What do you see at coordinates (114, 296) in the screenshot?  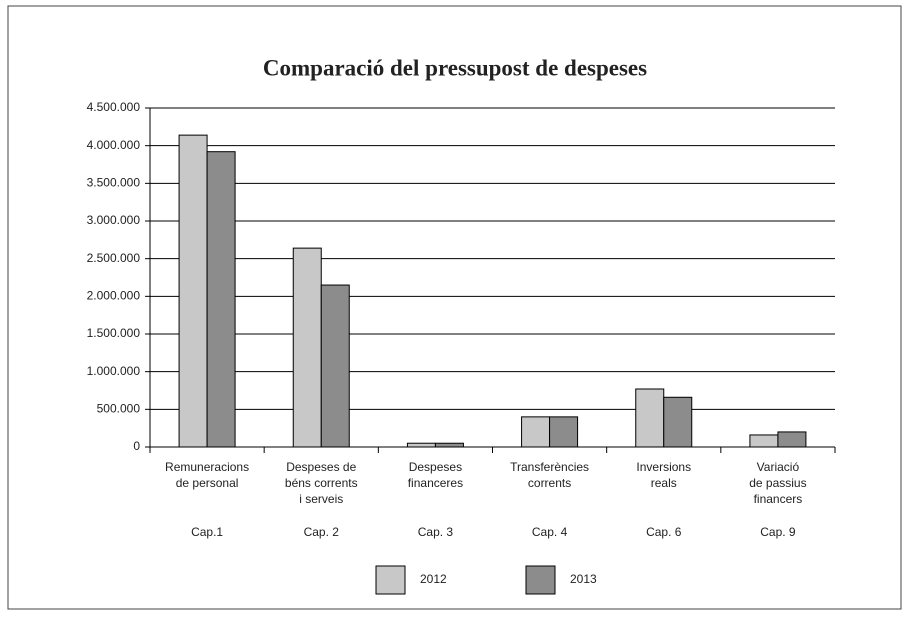 I see `y-tick-label: 2.000.000` at bounding box center [114, 296].